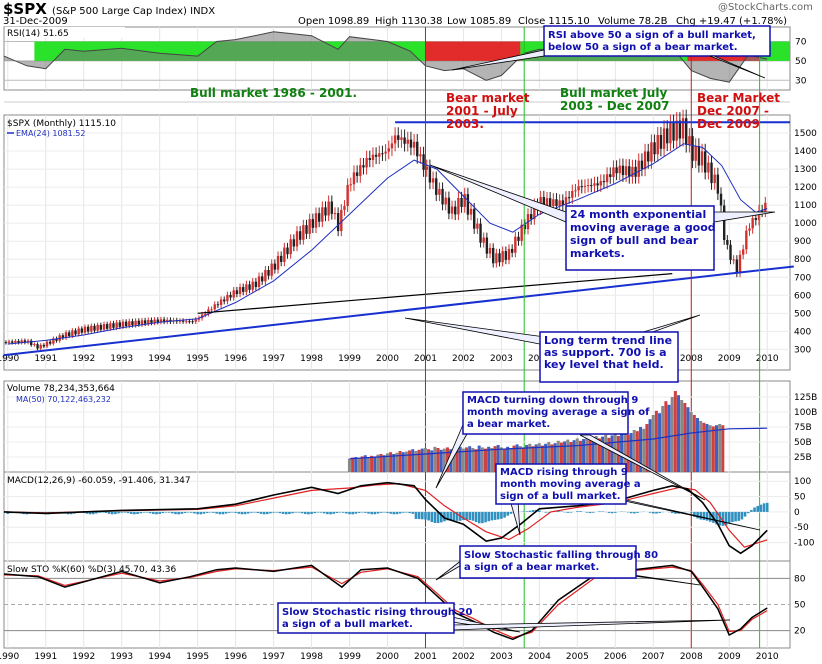  Describe the element at coordinates (801, 528) in the screenshot. I see `macd-tick-label: -50` at that location.